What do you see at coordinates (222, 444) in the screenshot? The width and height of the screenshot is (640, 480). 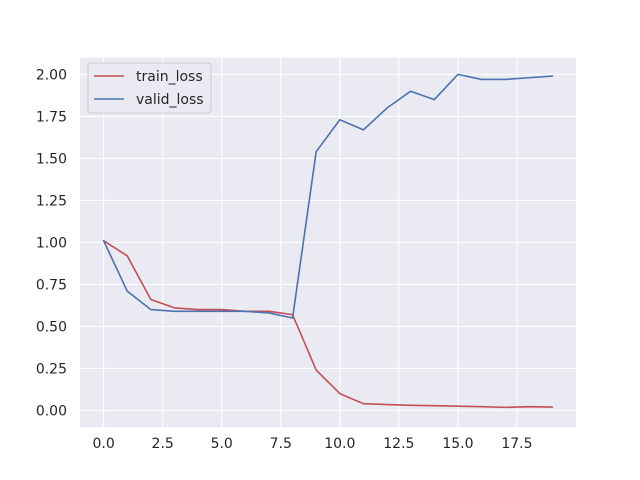 I see `x-tick-label: 5.0` at bounding box center [222, 444].